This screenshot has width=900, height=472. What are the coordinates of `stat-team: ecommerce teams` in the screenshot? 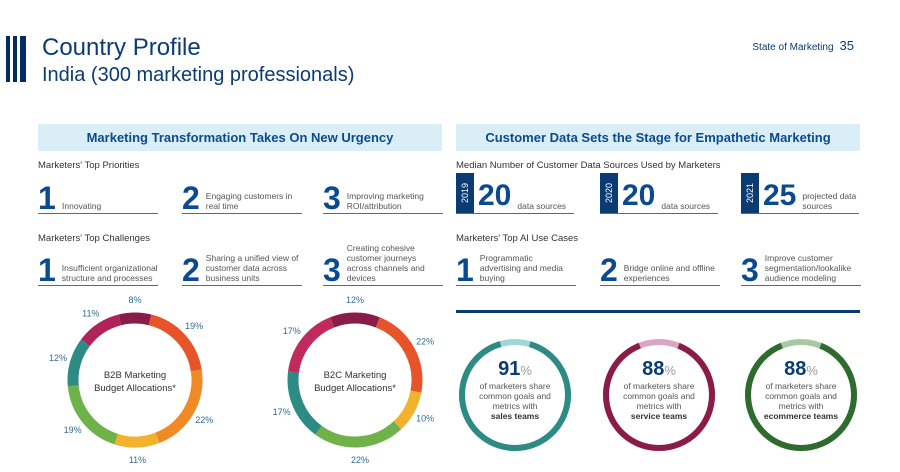 It's located at (801, 416).